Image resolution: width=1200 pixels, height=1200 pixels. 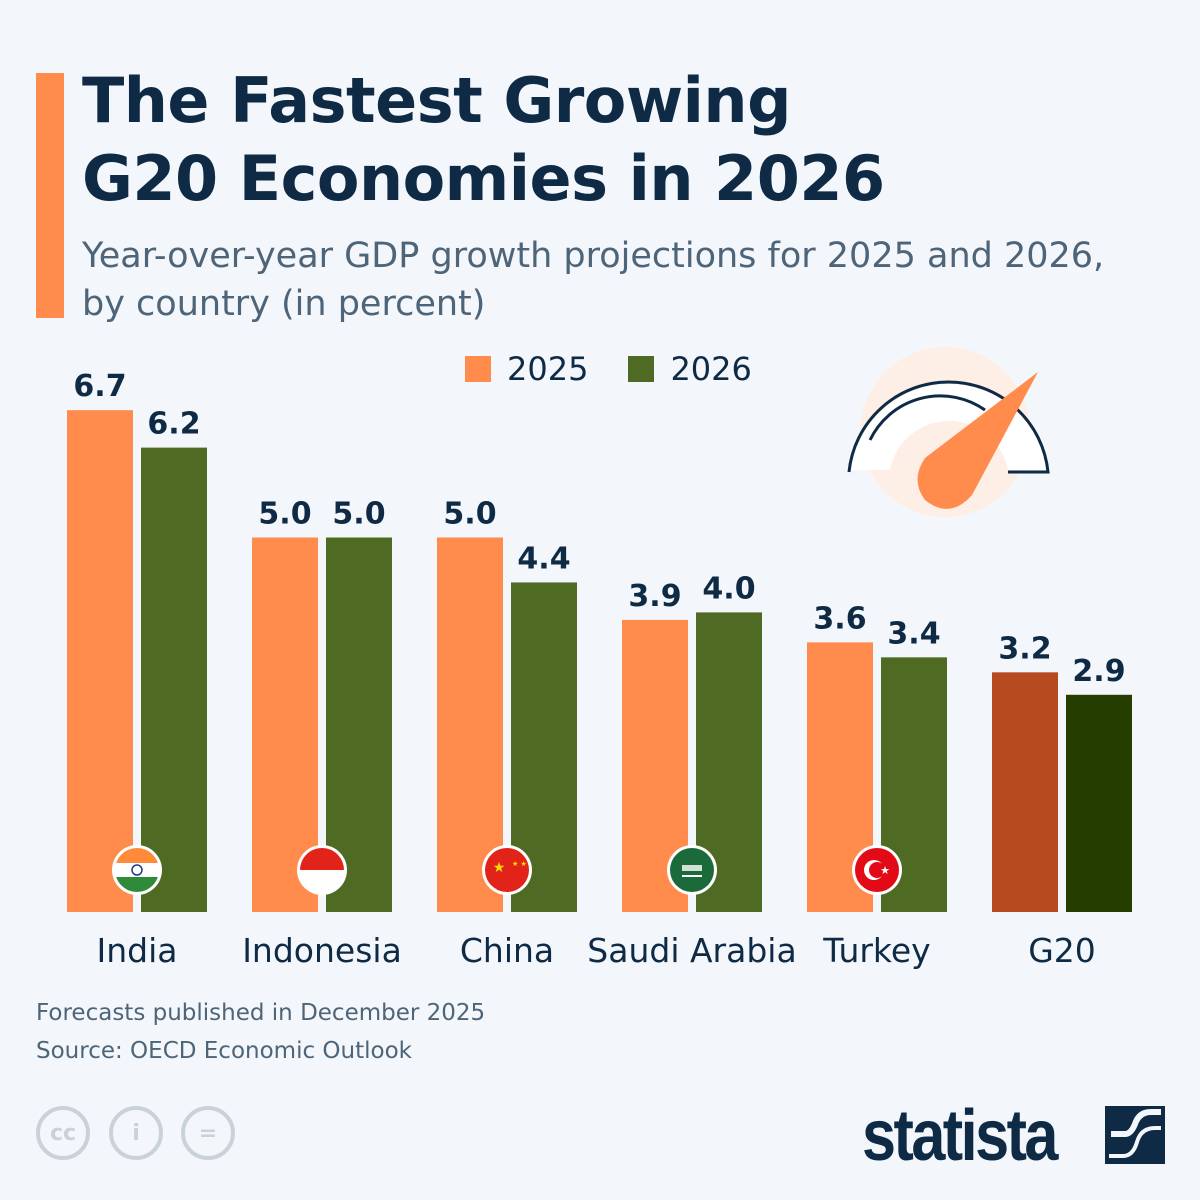 I want to click on bar-india-2025, so click(x=100, y=661).